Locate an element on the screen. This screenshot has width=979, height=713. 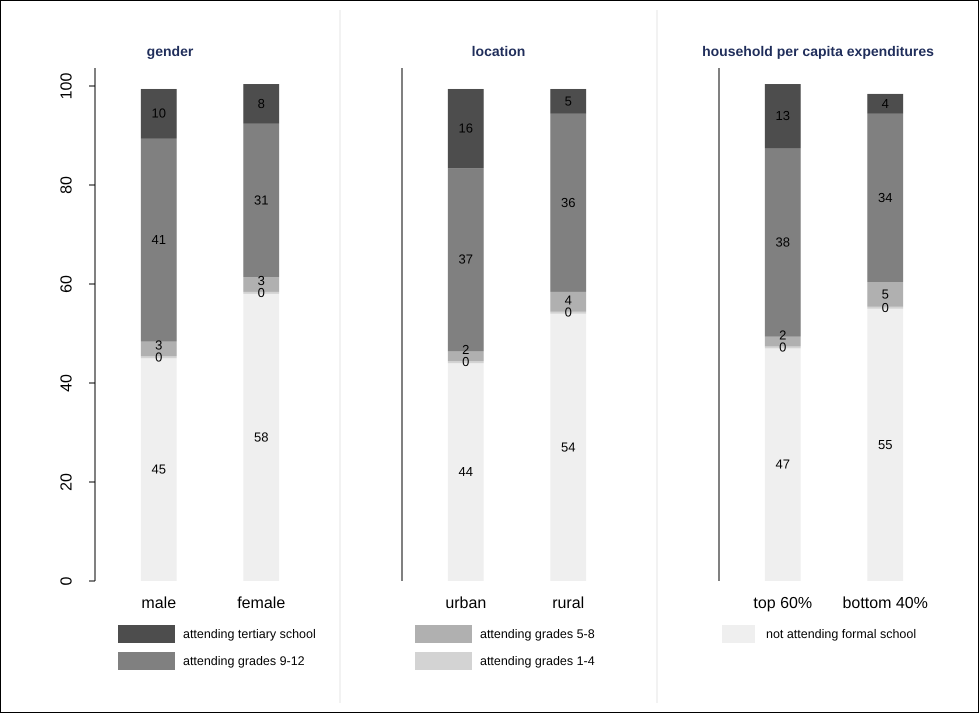
data-label: 10 is located at coordinates (159, 113).